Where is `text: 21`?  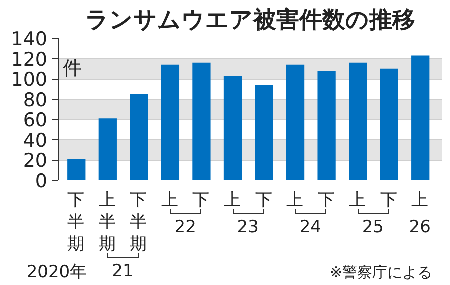 text: 21 is located at coordinates (123, 272).